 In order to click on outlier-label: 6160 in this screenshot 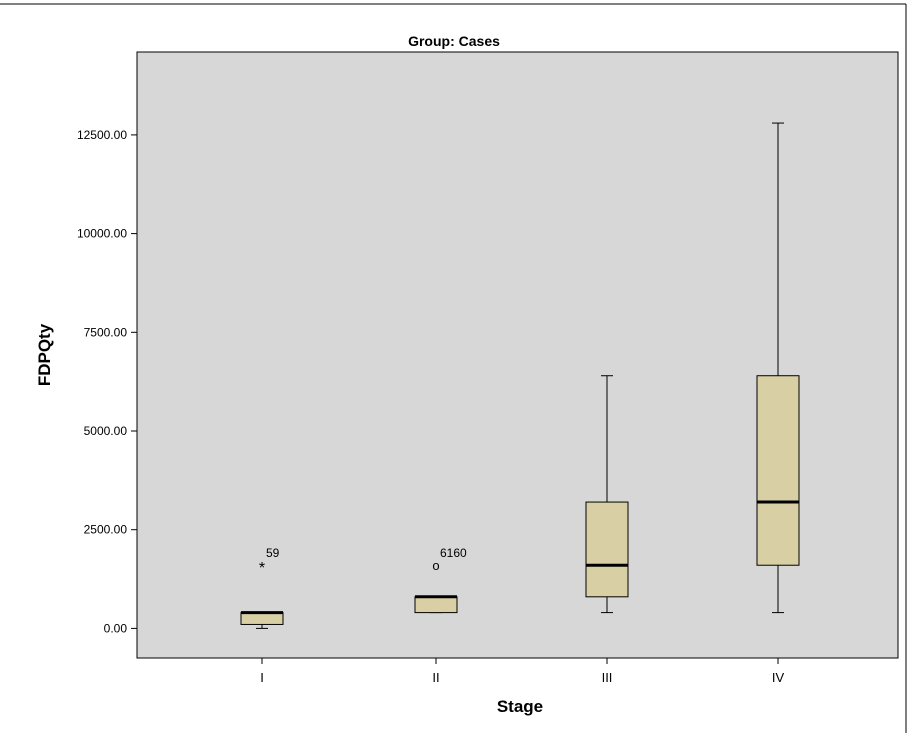, I will do `click(453, 553)`.